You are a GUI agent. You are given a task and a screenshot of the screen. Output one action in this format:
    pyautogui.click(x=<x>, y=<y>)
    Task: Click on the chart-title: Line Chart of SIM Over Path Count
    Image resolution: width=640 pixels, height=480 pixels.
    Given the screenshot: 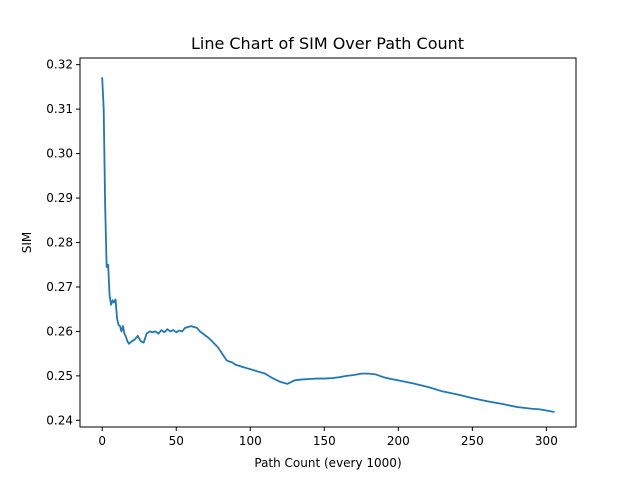 What is the action you would take?
    pyautogui.click(x=327, y=43)
    